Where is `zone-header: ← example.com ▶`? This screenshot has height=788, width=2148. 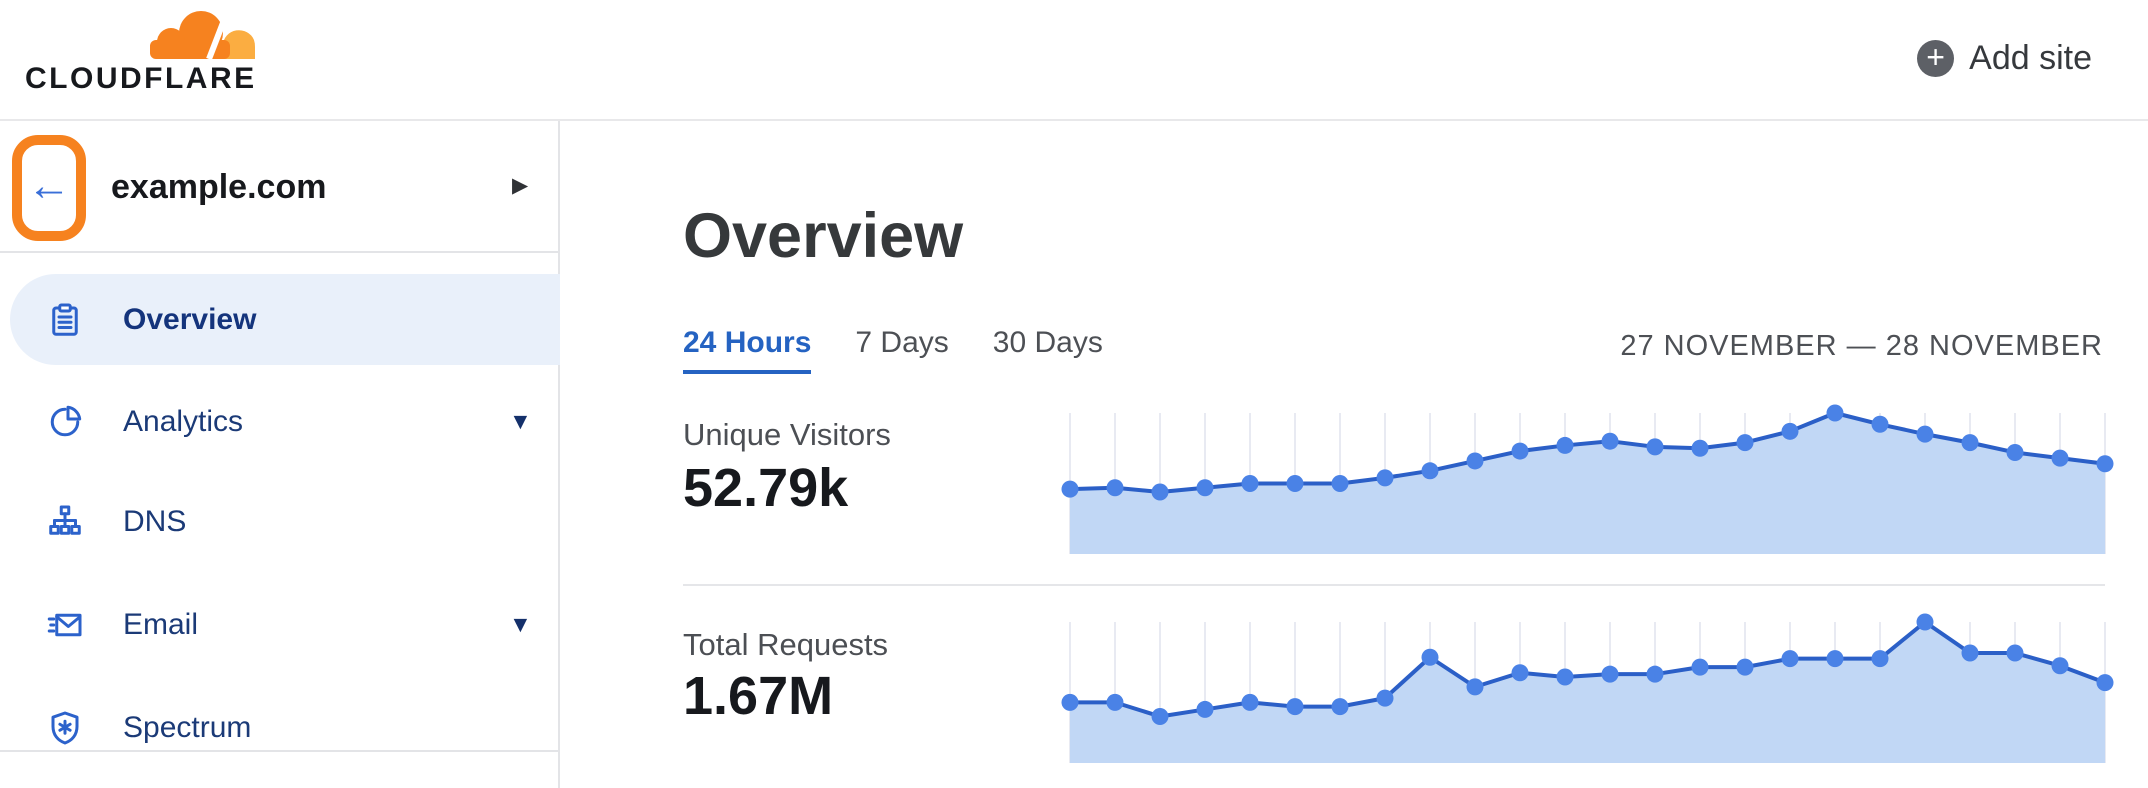
zone-header: ← example.com ▶ is located at coordinates (279, 187).